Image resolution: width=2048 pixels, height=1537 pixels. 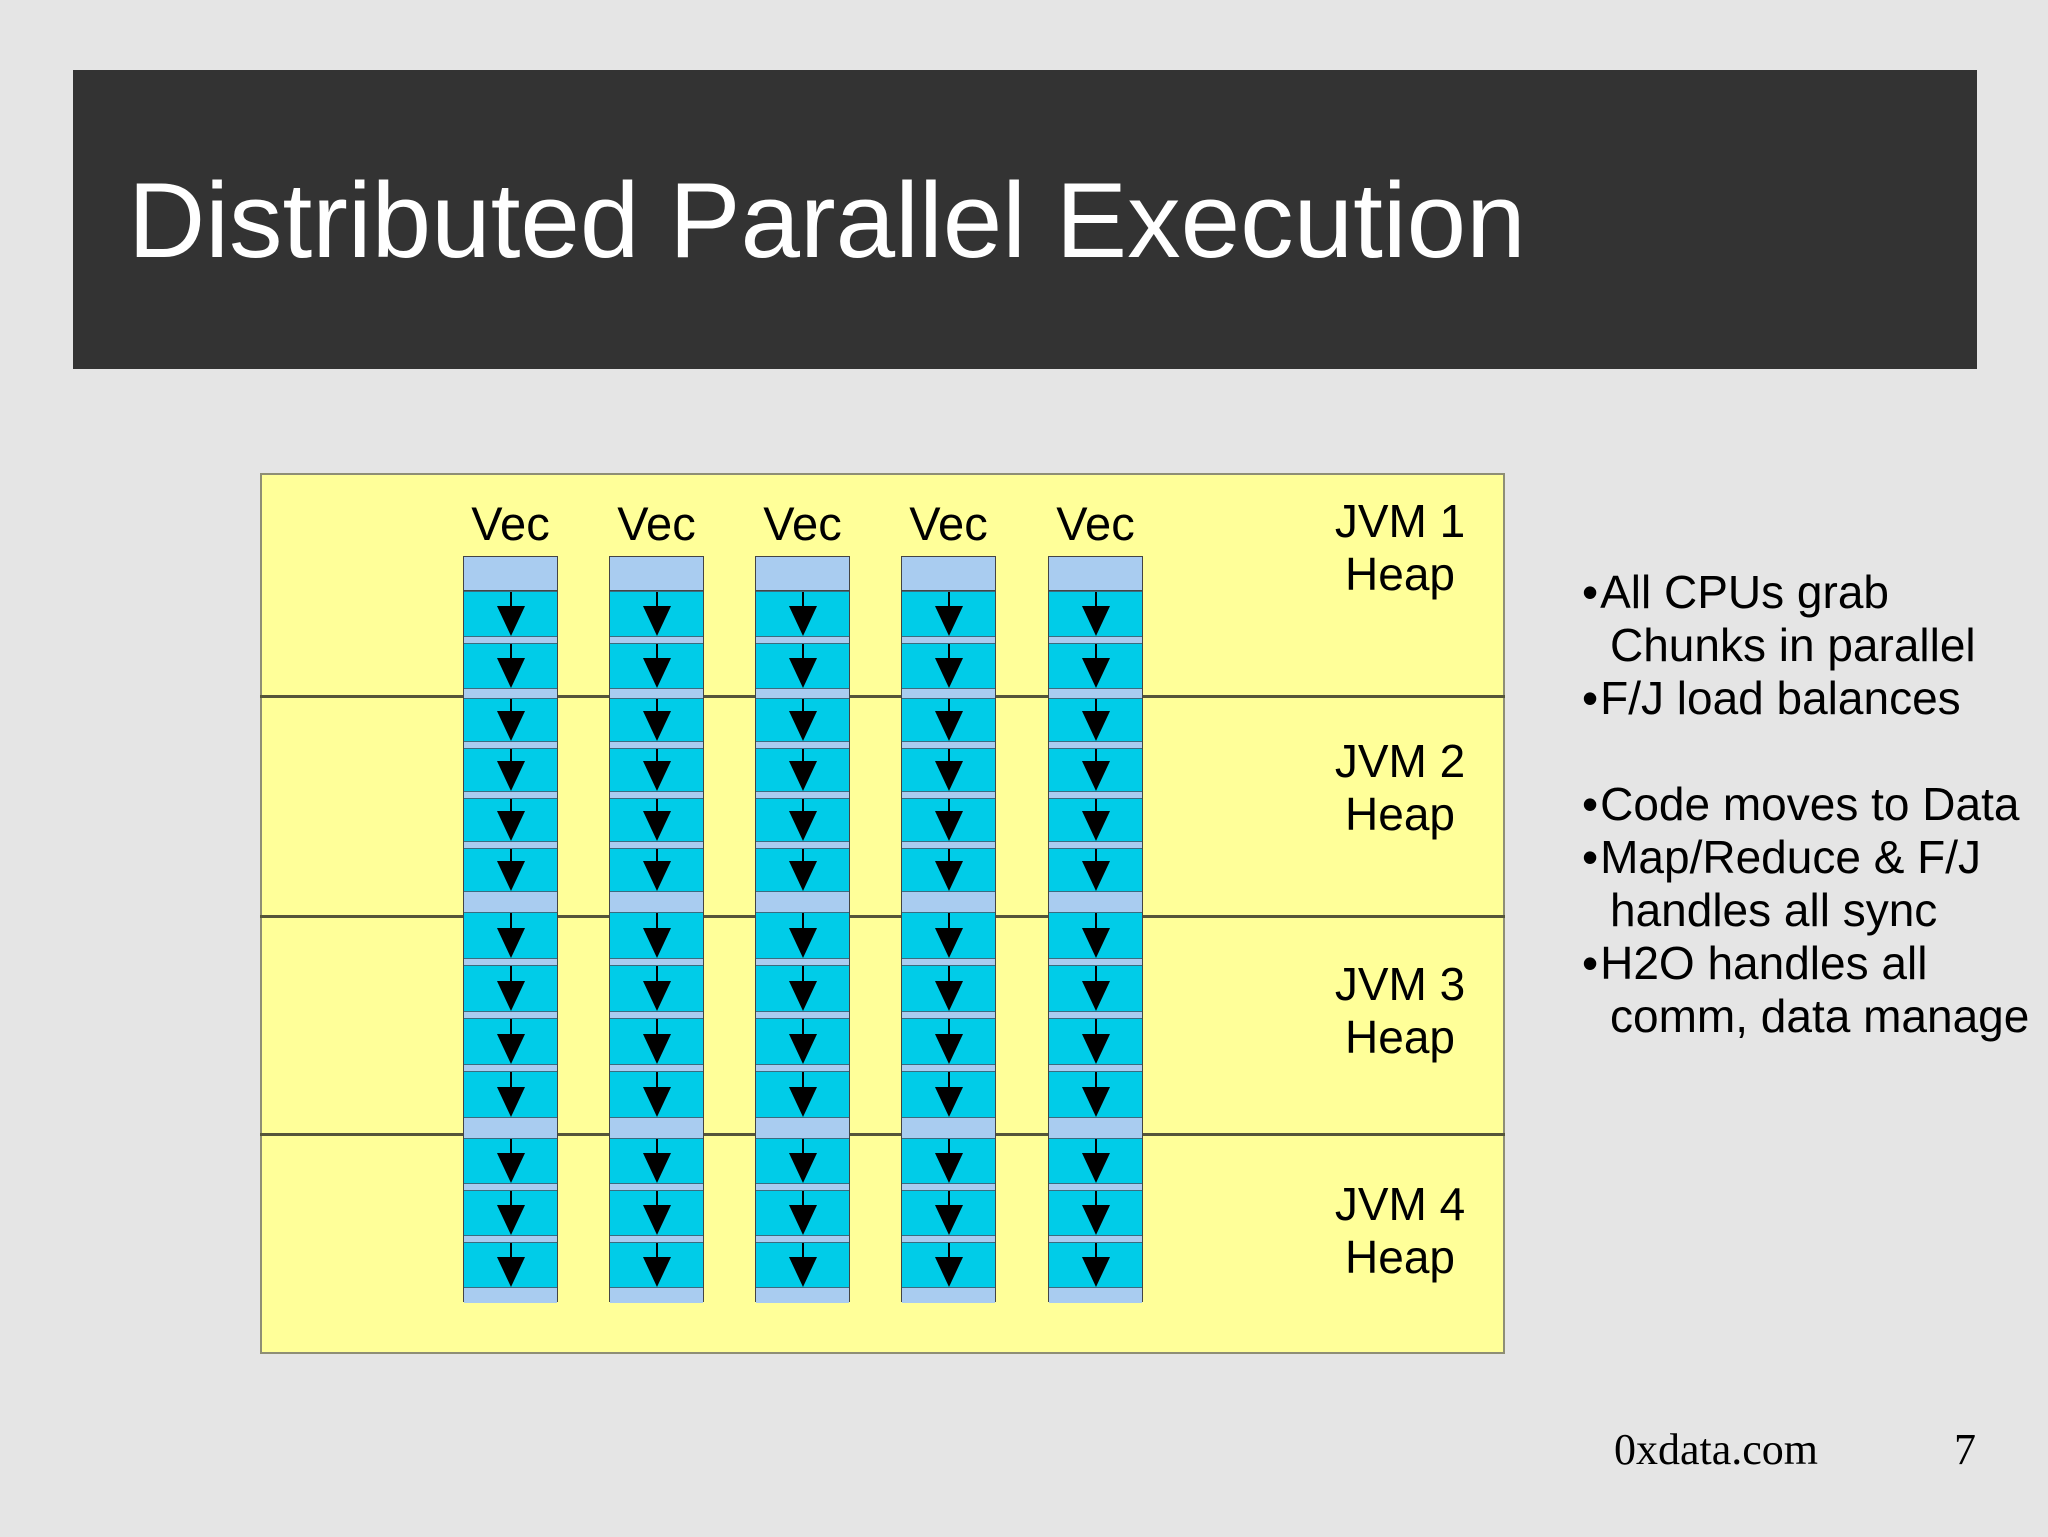 I want to click on bullet-text: All CPUs grab, so click(x=1744, y=592).